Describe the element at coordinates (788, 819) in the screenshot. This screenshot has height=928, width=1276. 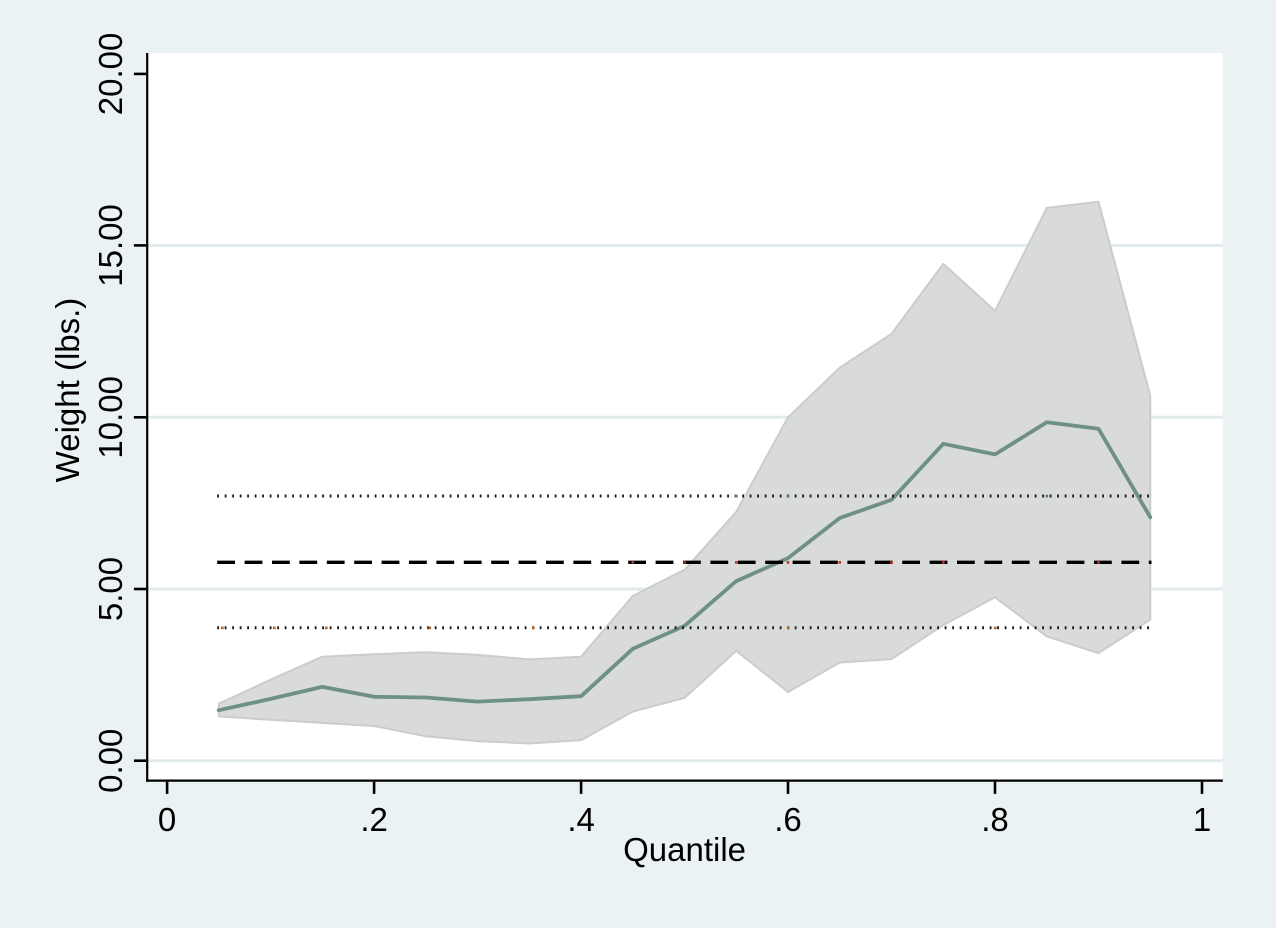
I see `svg-text: .6` at that location.